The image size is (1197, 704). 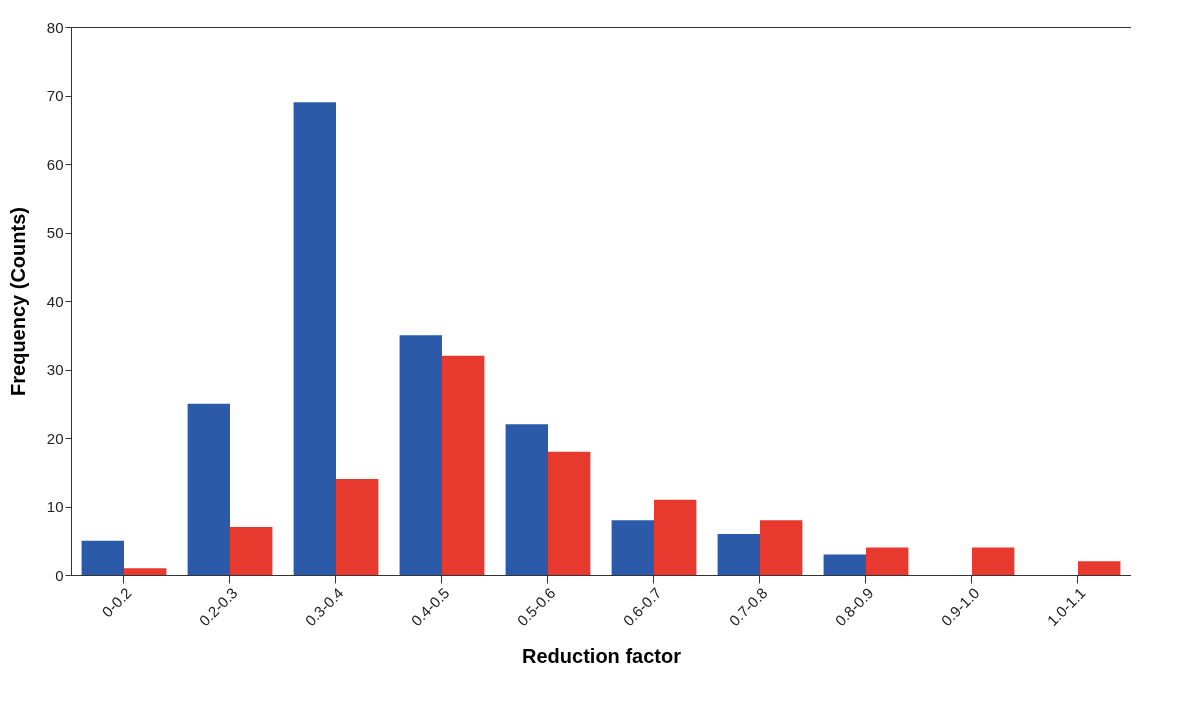 I want to click on y-axis-title: Frequency (Counts), so click(x=17, y=301).